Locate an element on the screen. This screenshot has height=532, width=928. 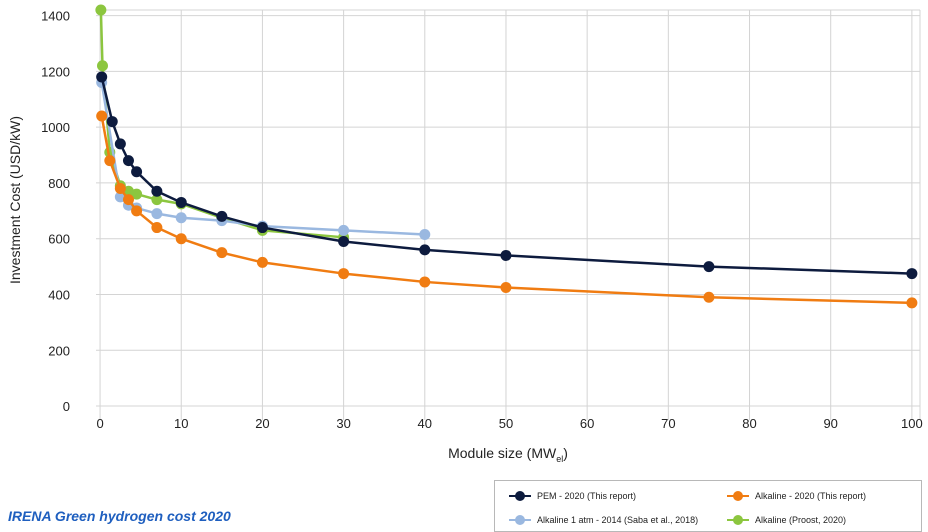
legend-item-alkaline-proost: Alkaline (Proost, 2020) is located at coordinates (786, 520).